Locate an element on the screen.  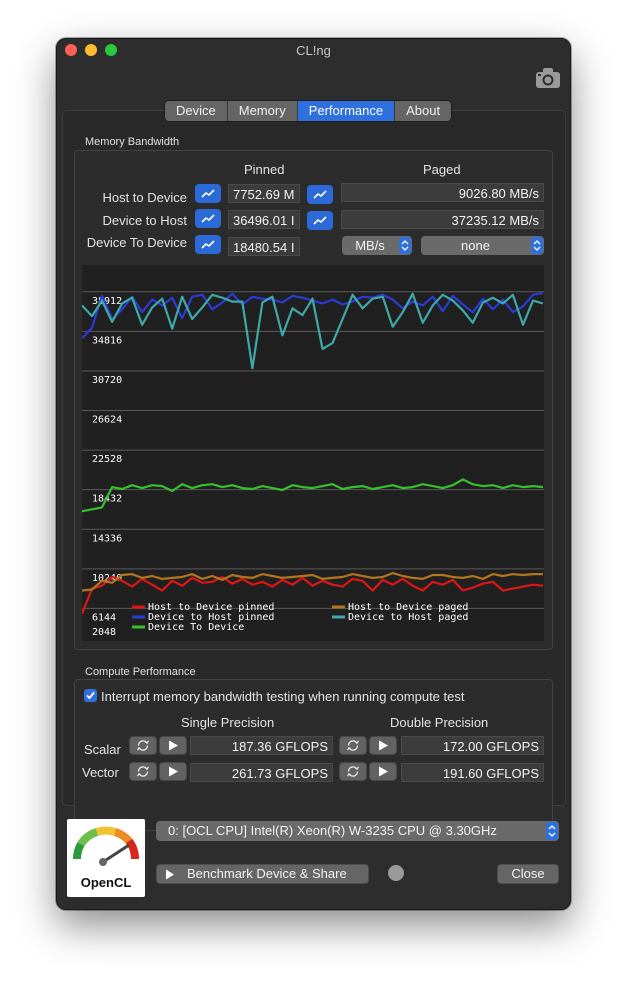
device-to-host-paged-graph-button is located at coordinates (320, 220).